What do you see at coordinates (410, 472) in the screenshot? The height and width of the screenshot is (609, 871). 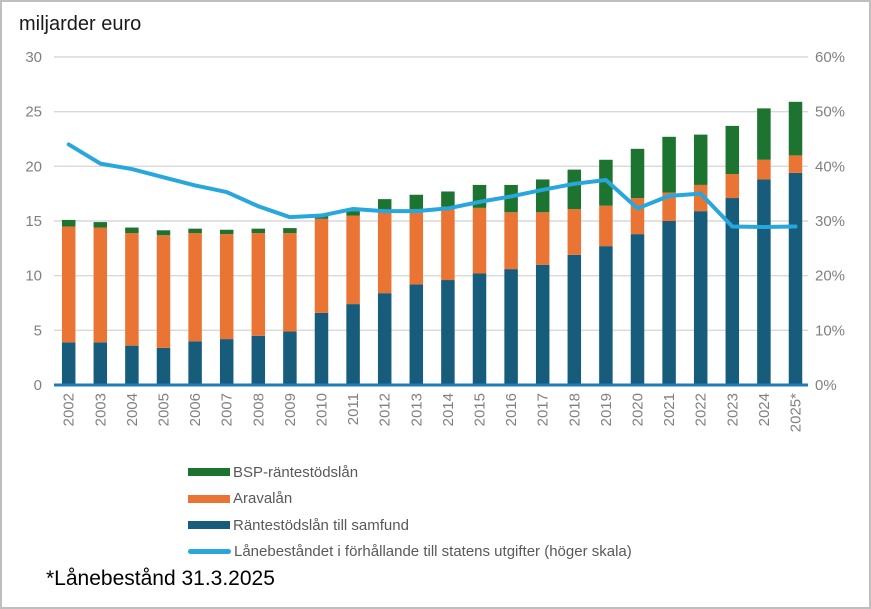 I see `legend-item-bsp: BSP-räntestödslån` at bounding box center [410, 472].